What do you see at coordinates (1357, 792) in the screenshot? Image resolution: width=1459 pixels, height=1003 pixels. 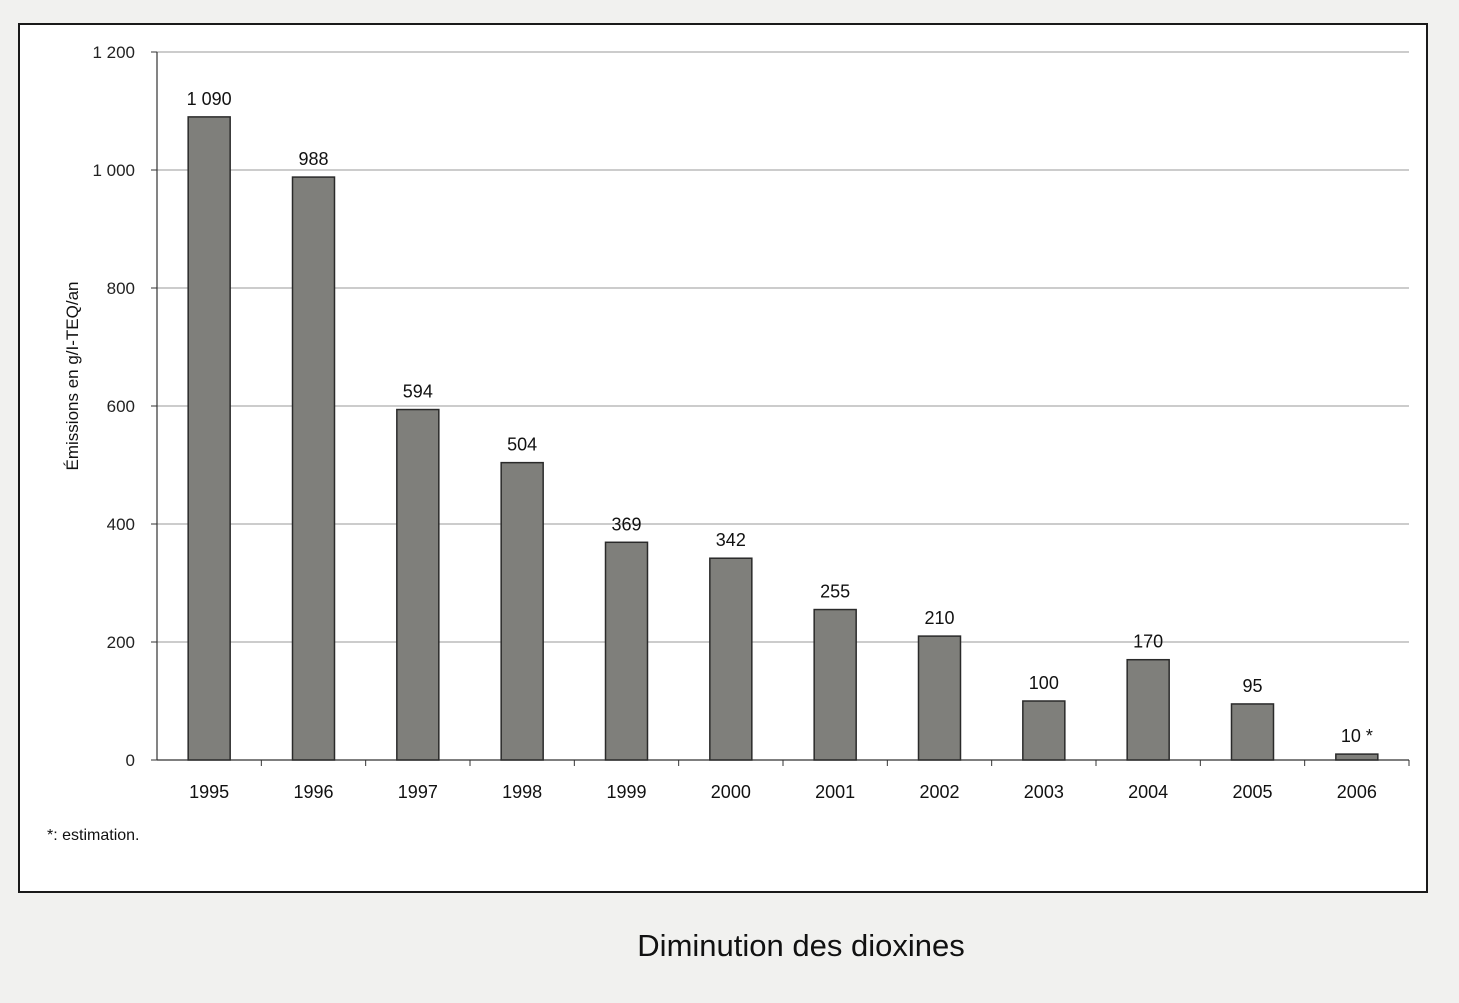 I see `x-tick-label: 2006` at bounding box center [1357, 792].